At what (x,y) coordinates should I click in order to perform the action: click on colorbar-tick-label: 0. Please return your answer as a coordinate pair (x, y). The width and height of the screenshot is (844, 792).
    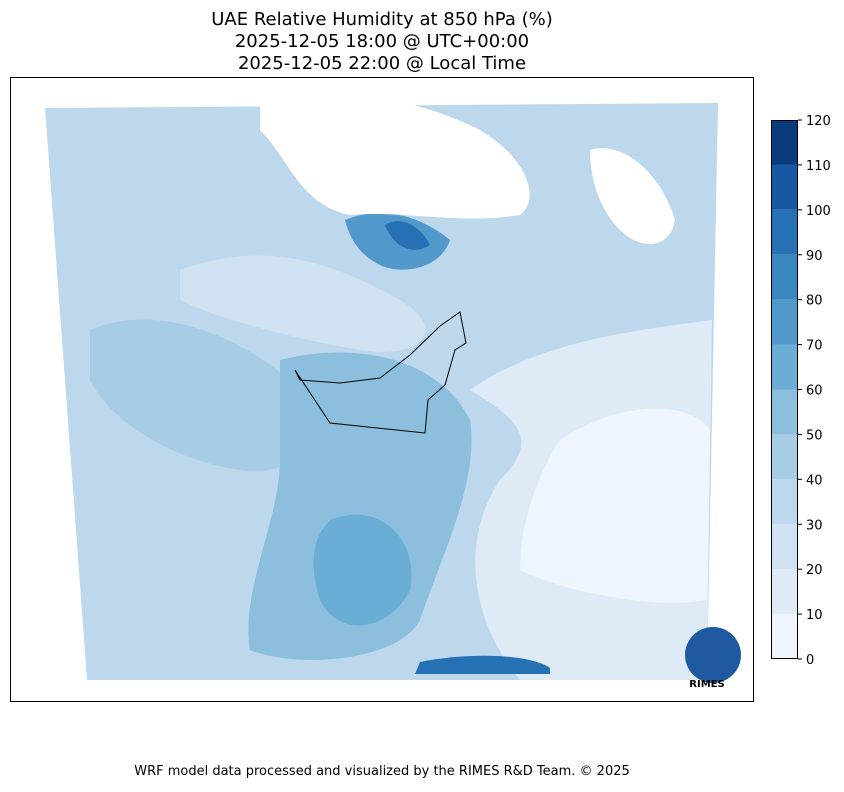
    Looking at the image, I should click on (810, 660).